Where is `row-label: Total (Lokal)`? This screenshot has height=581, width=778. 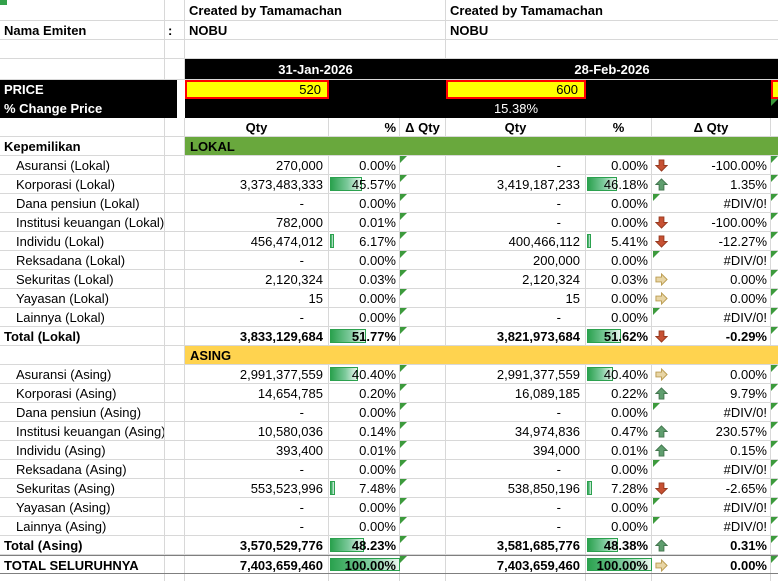 row-label: Total (Lokal) is located at coordinates (82, 336).